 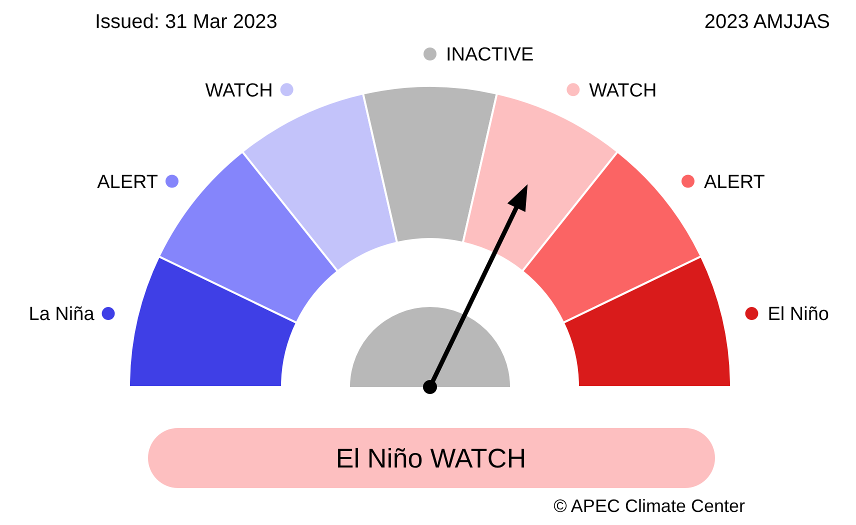 What do you see at coordinates (798, 315) in the screenshot?
I see `legend-label: El Niño` at bounding box center [798, 315].